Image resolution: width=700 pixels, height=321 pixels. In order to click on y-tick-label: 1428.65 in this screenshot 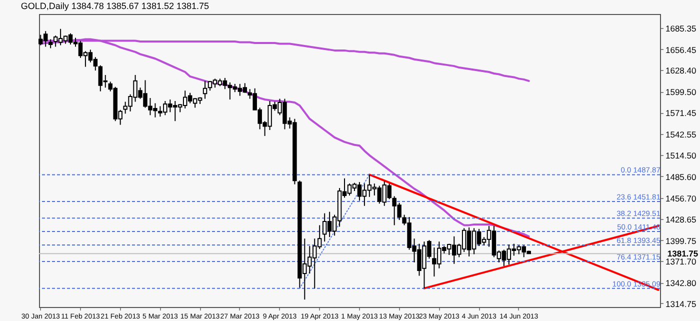, I will do `click(681, 219)`.